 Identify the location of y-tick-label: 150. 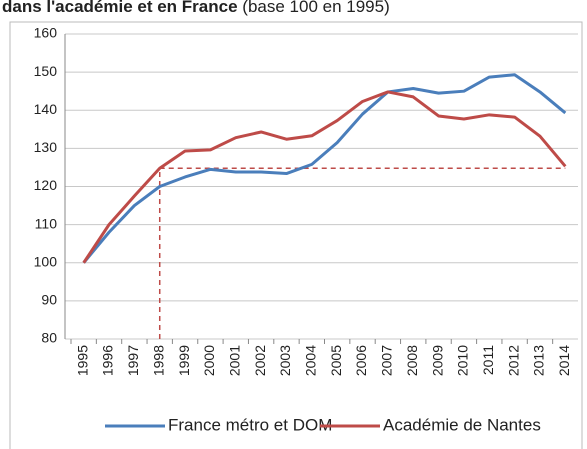
(46, 71).